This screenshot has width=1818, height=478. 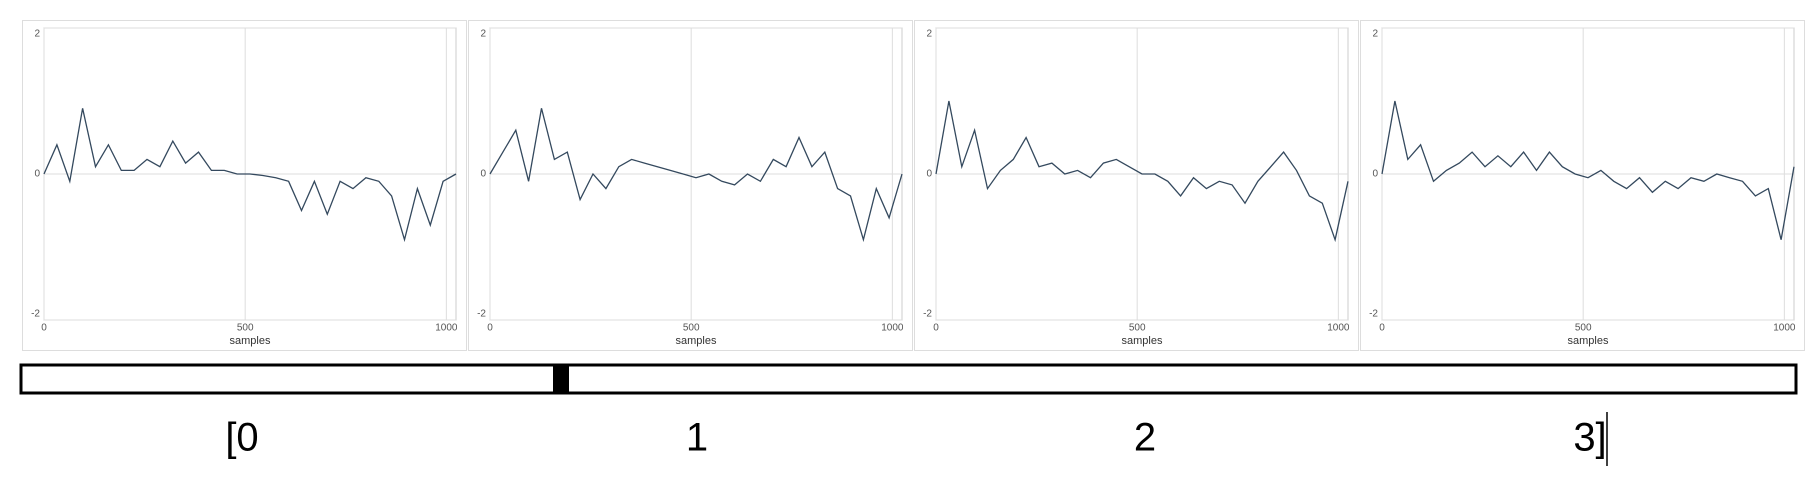 I want to click on slider-handle, so click(x=561, y=379).